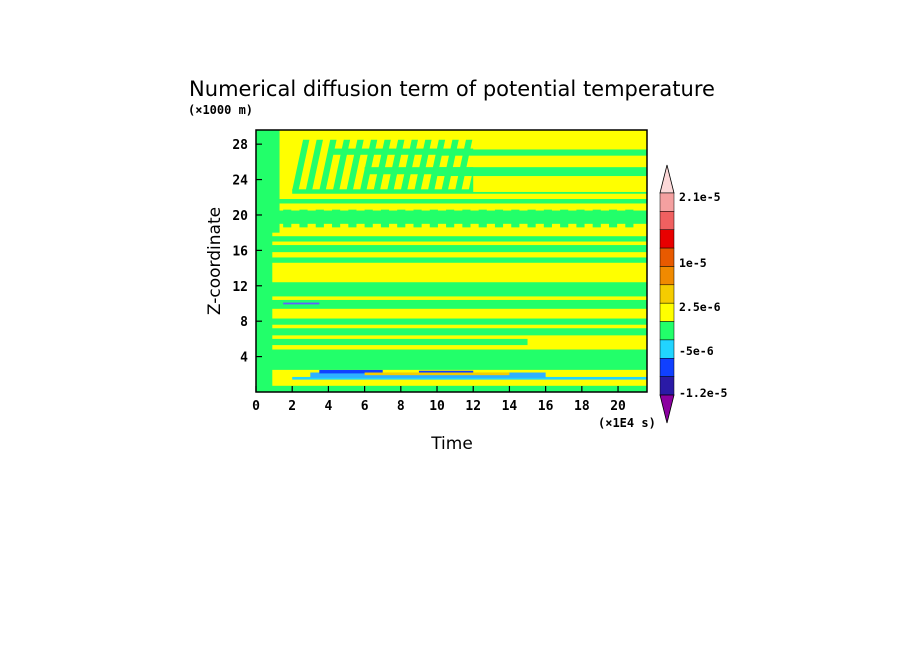  What do you see at coordinates (365, 406) in the screenshot?
I see `x-tick-label: 6` at bounding box center [365, 406].